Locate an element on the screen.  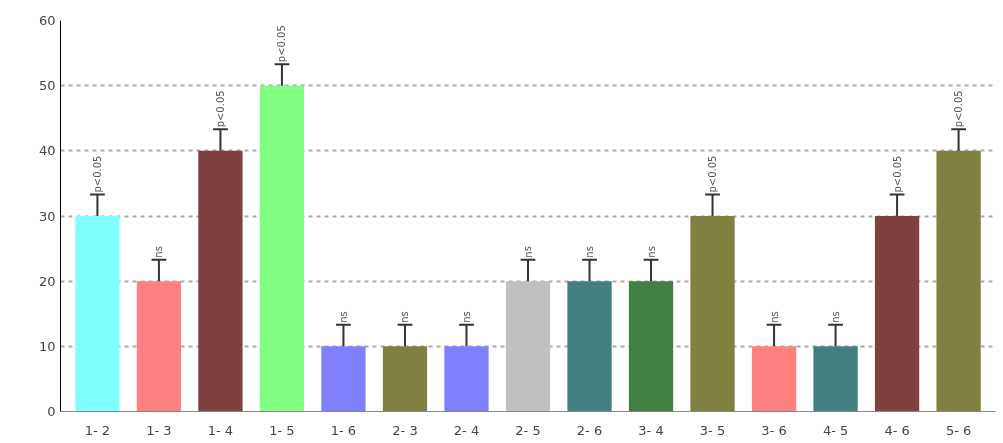
x-tick-label: 3- 4 is located at coordinates (651, 430).